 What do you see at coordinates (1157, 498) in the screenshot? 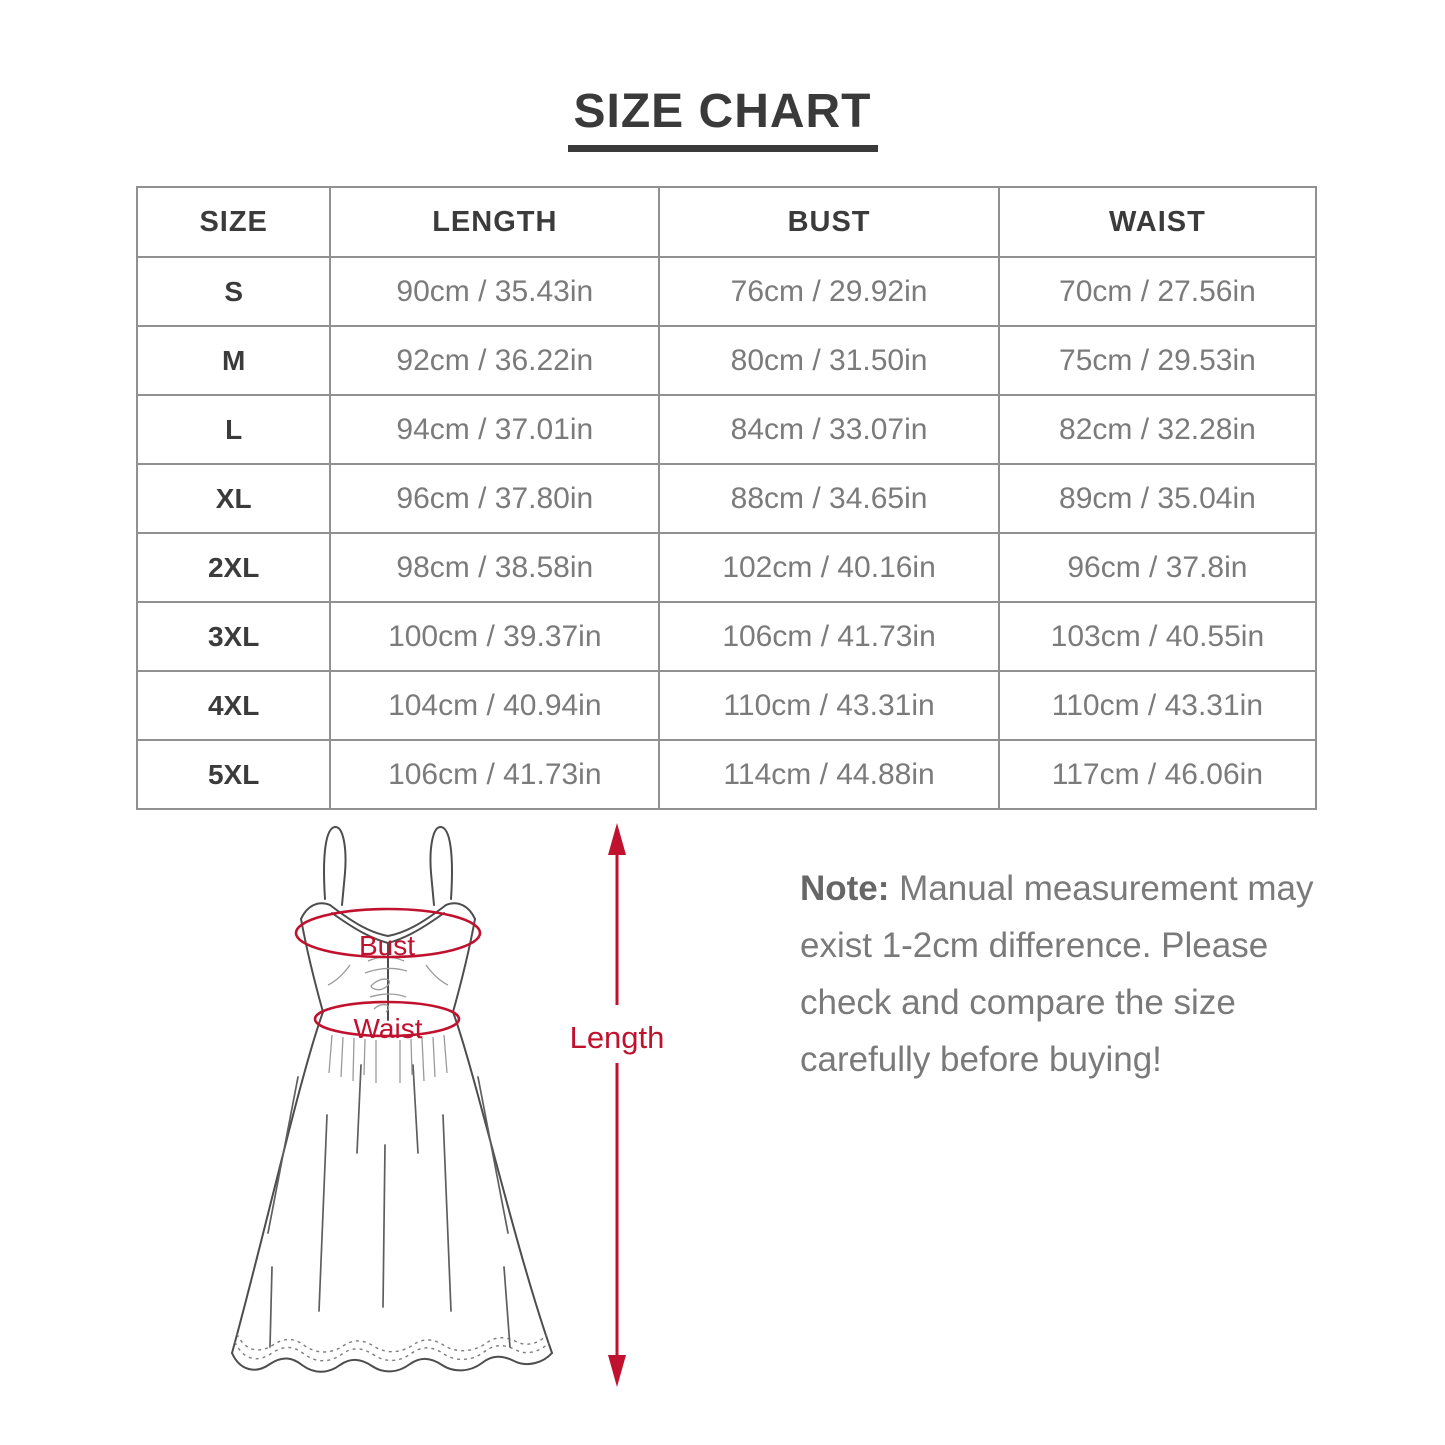
I see `cell-waist: 89cm / 35.04in` at bounding box center [1157, 498].